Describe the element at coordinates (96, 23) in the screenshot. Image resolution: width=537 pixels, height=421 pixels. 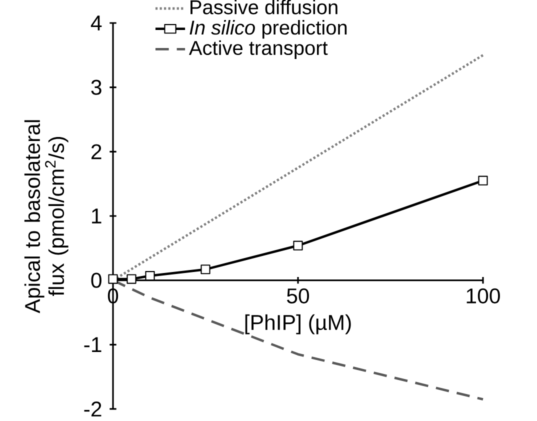
I see `y-tick-label: 4` at that location.